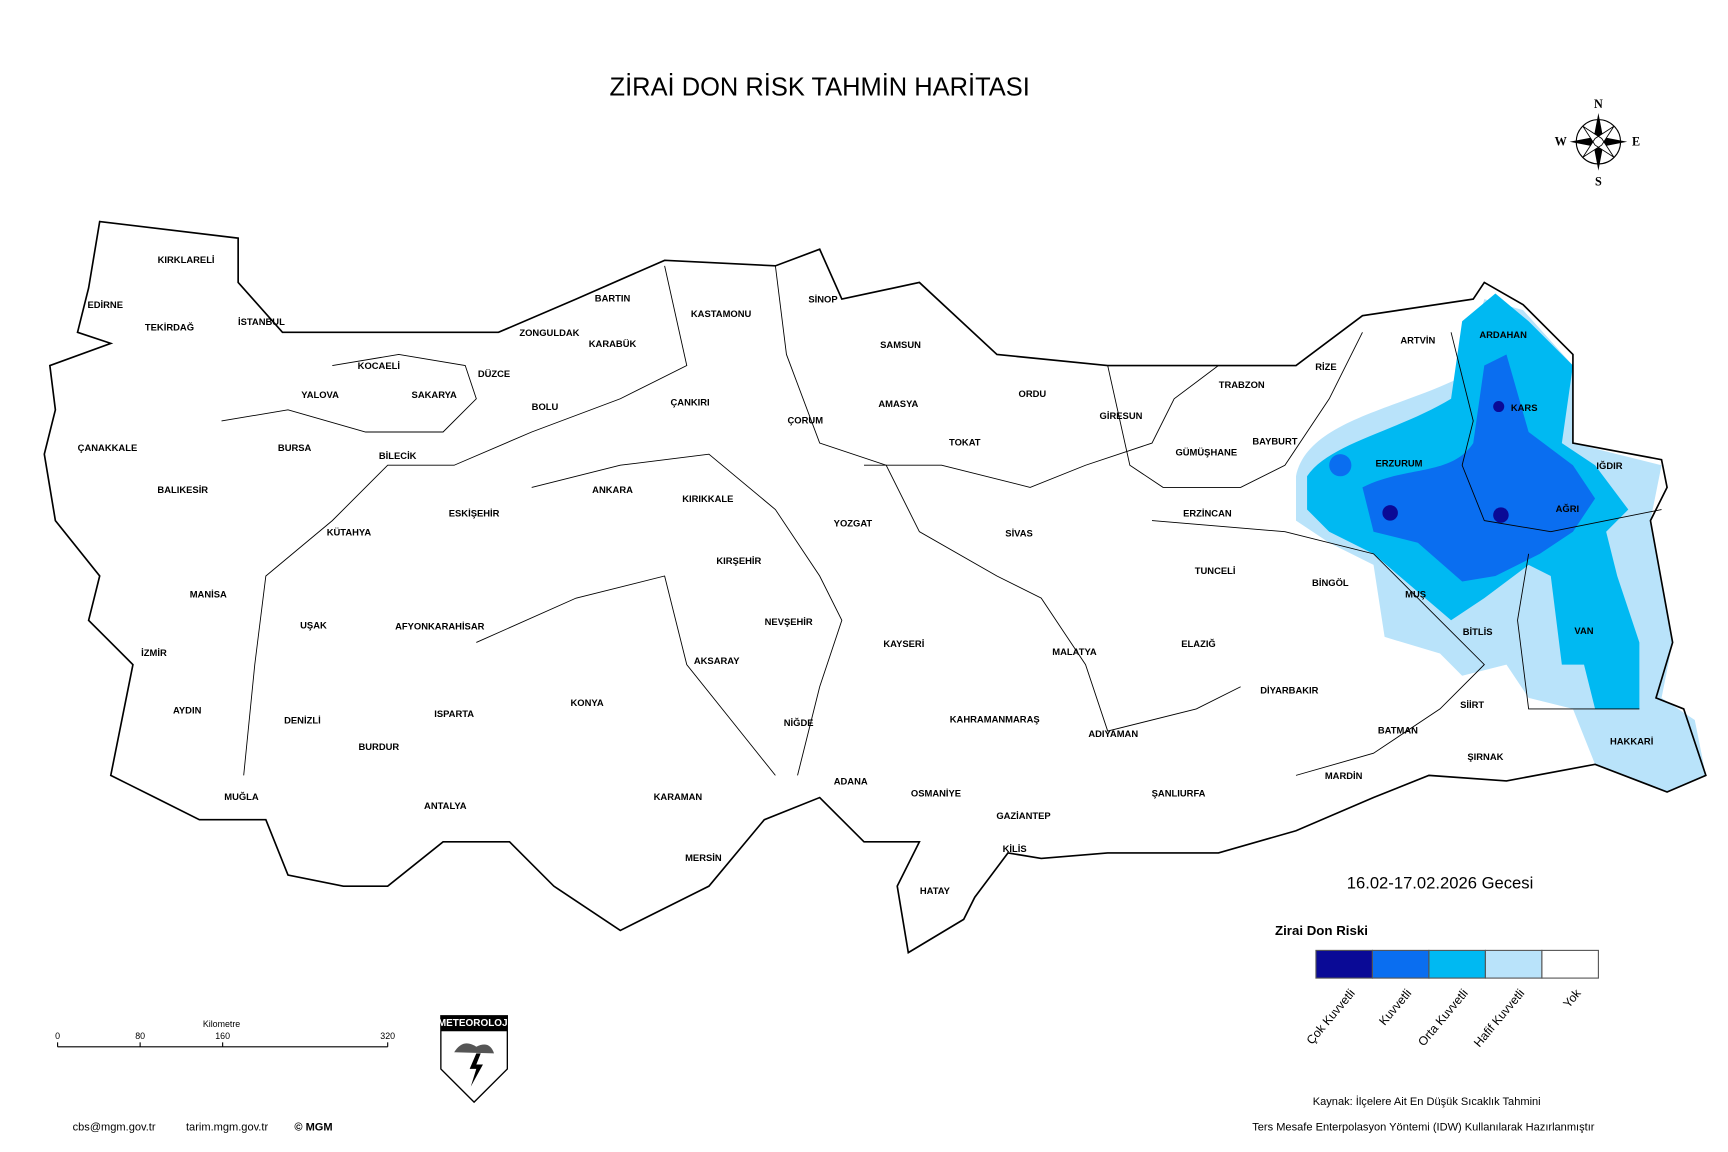  Describe the element at coordinates (398, 455) in the screenshot. I see `province-label: BİLECİK` at that location.